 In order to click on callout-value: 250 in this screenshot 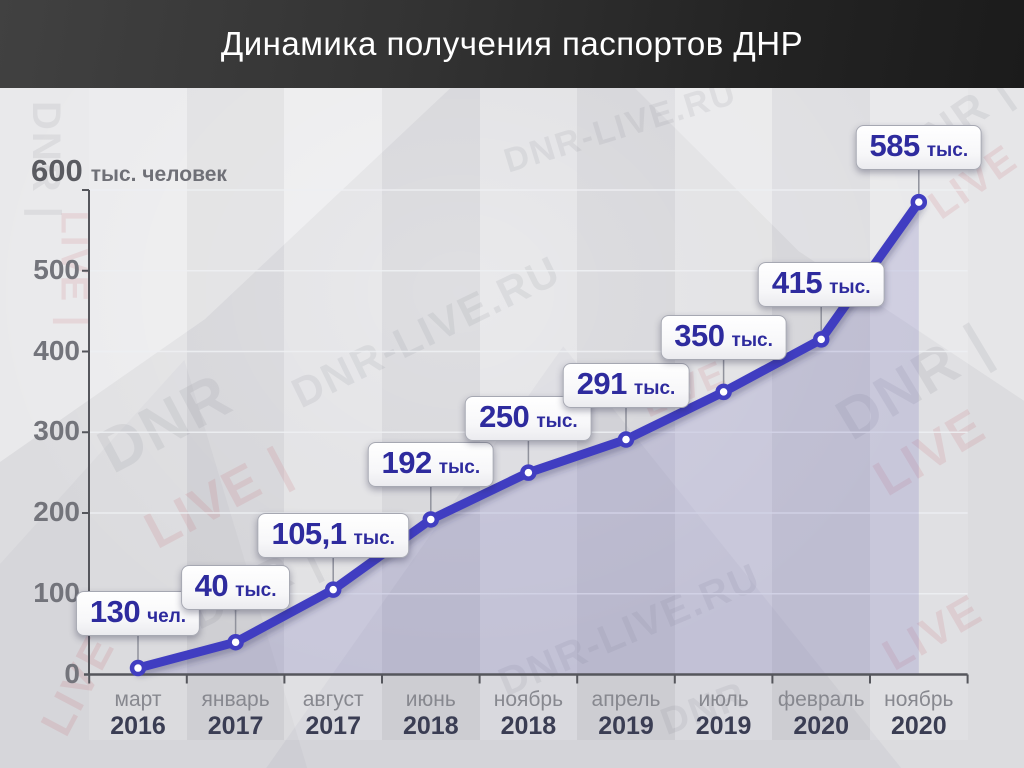, I will do `click(504, 416)`.